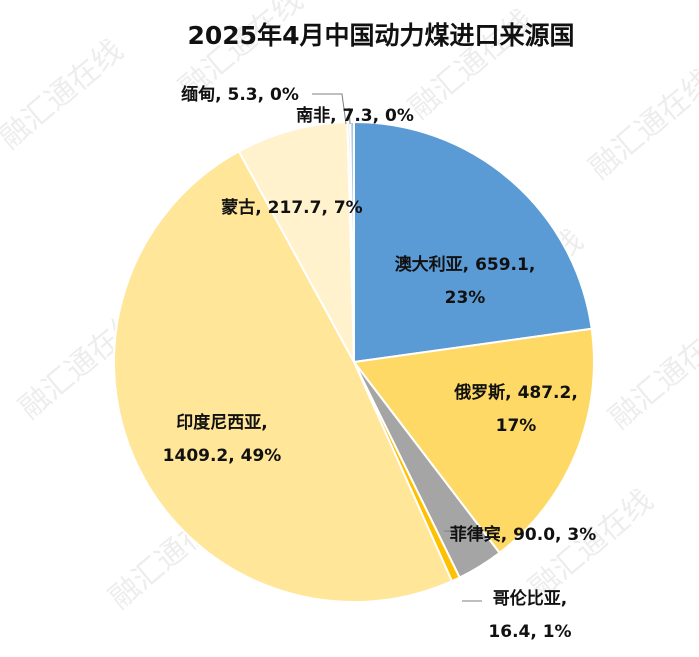  I want to click on data-label: 菲律宾, 90.0, 3%, so click(523, 534).